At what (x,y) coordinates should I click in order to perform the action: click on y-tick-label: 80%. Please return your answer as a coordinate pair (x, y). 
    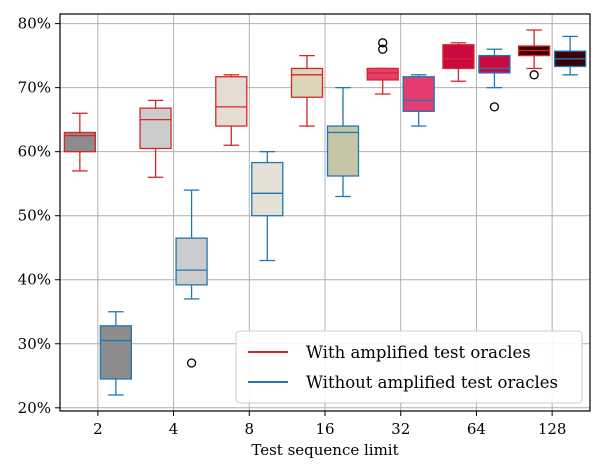
    Looking at the image, I should click on (34, 24).